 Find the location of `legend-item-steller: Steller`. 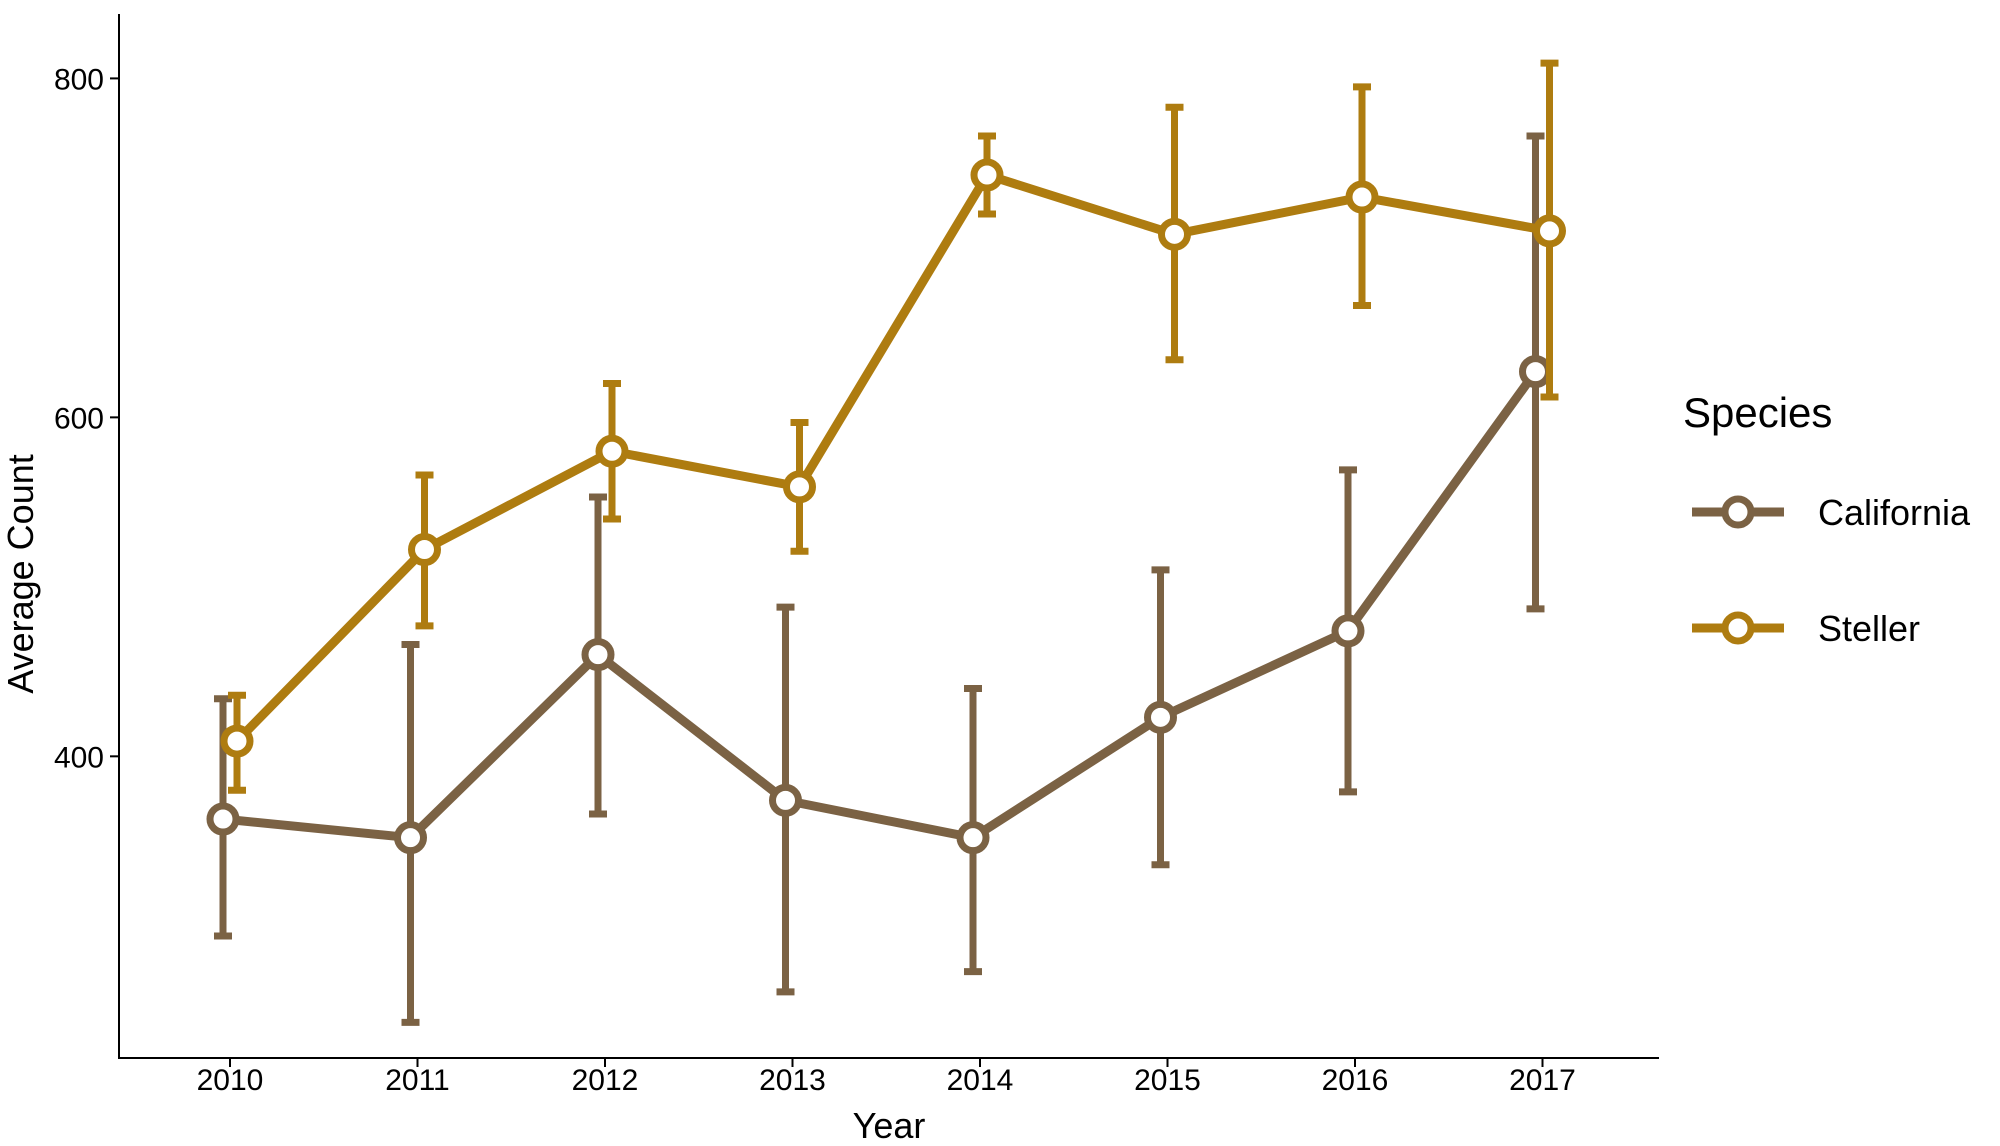

legend-item-steller: Steller is located at coordinates (1806, 628).